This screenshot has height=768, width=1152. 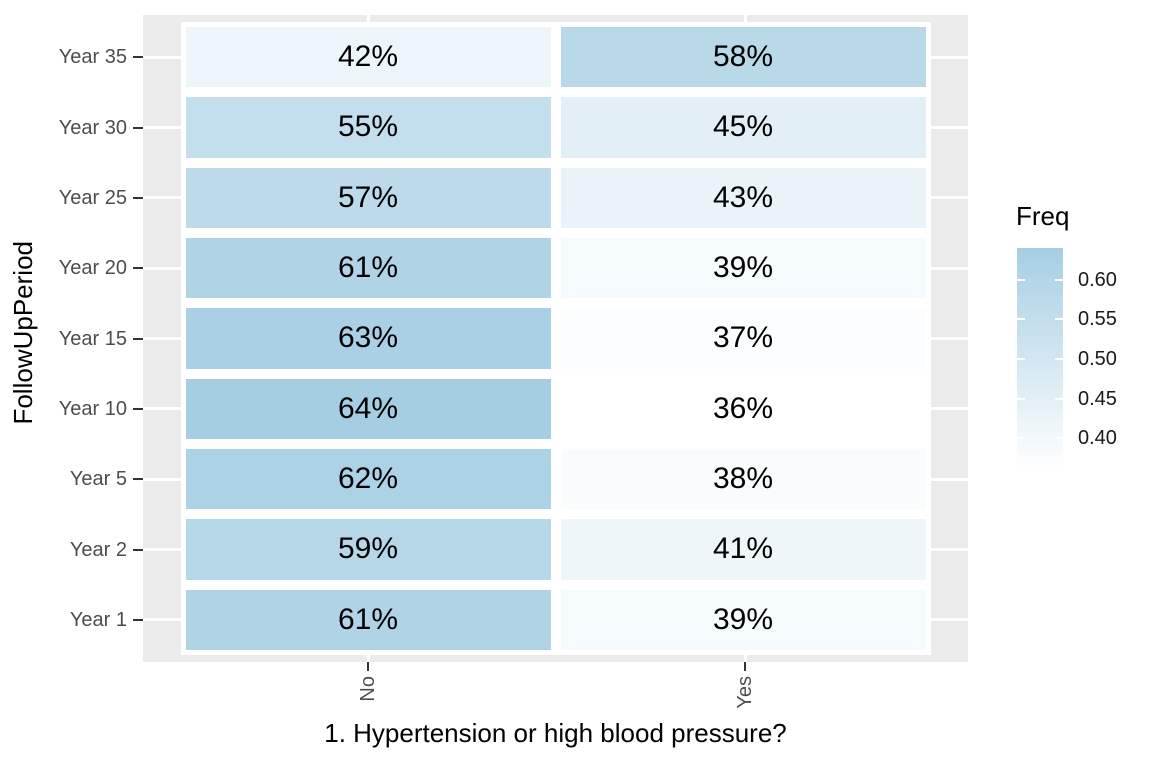 I want to click on cell-value-label: 37%, so click(x=743, y=338).